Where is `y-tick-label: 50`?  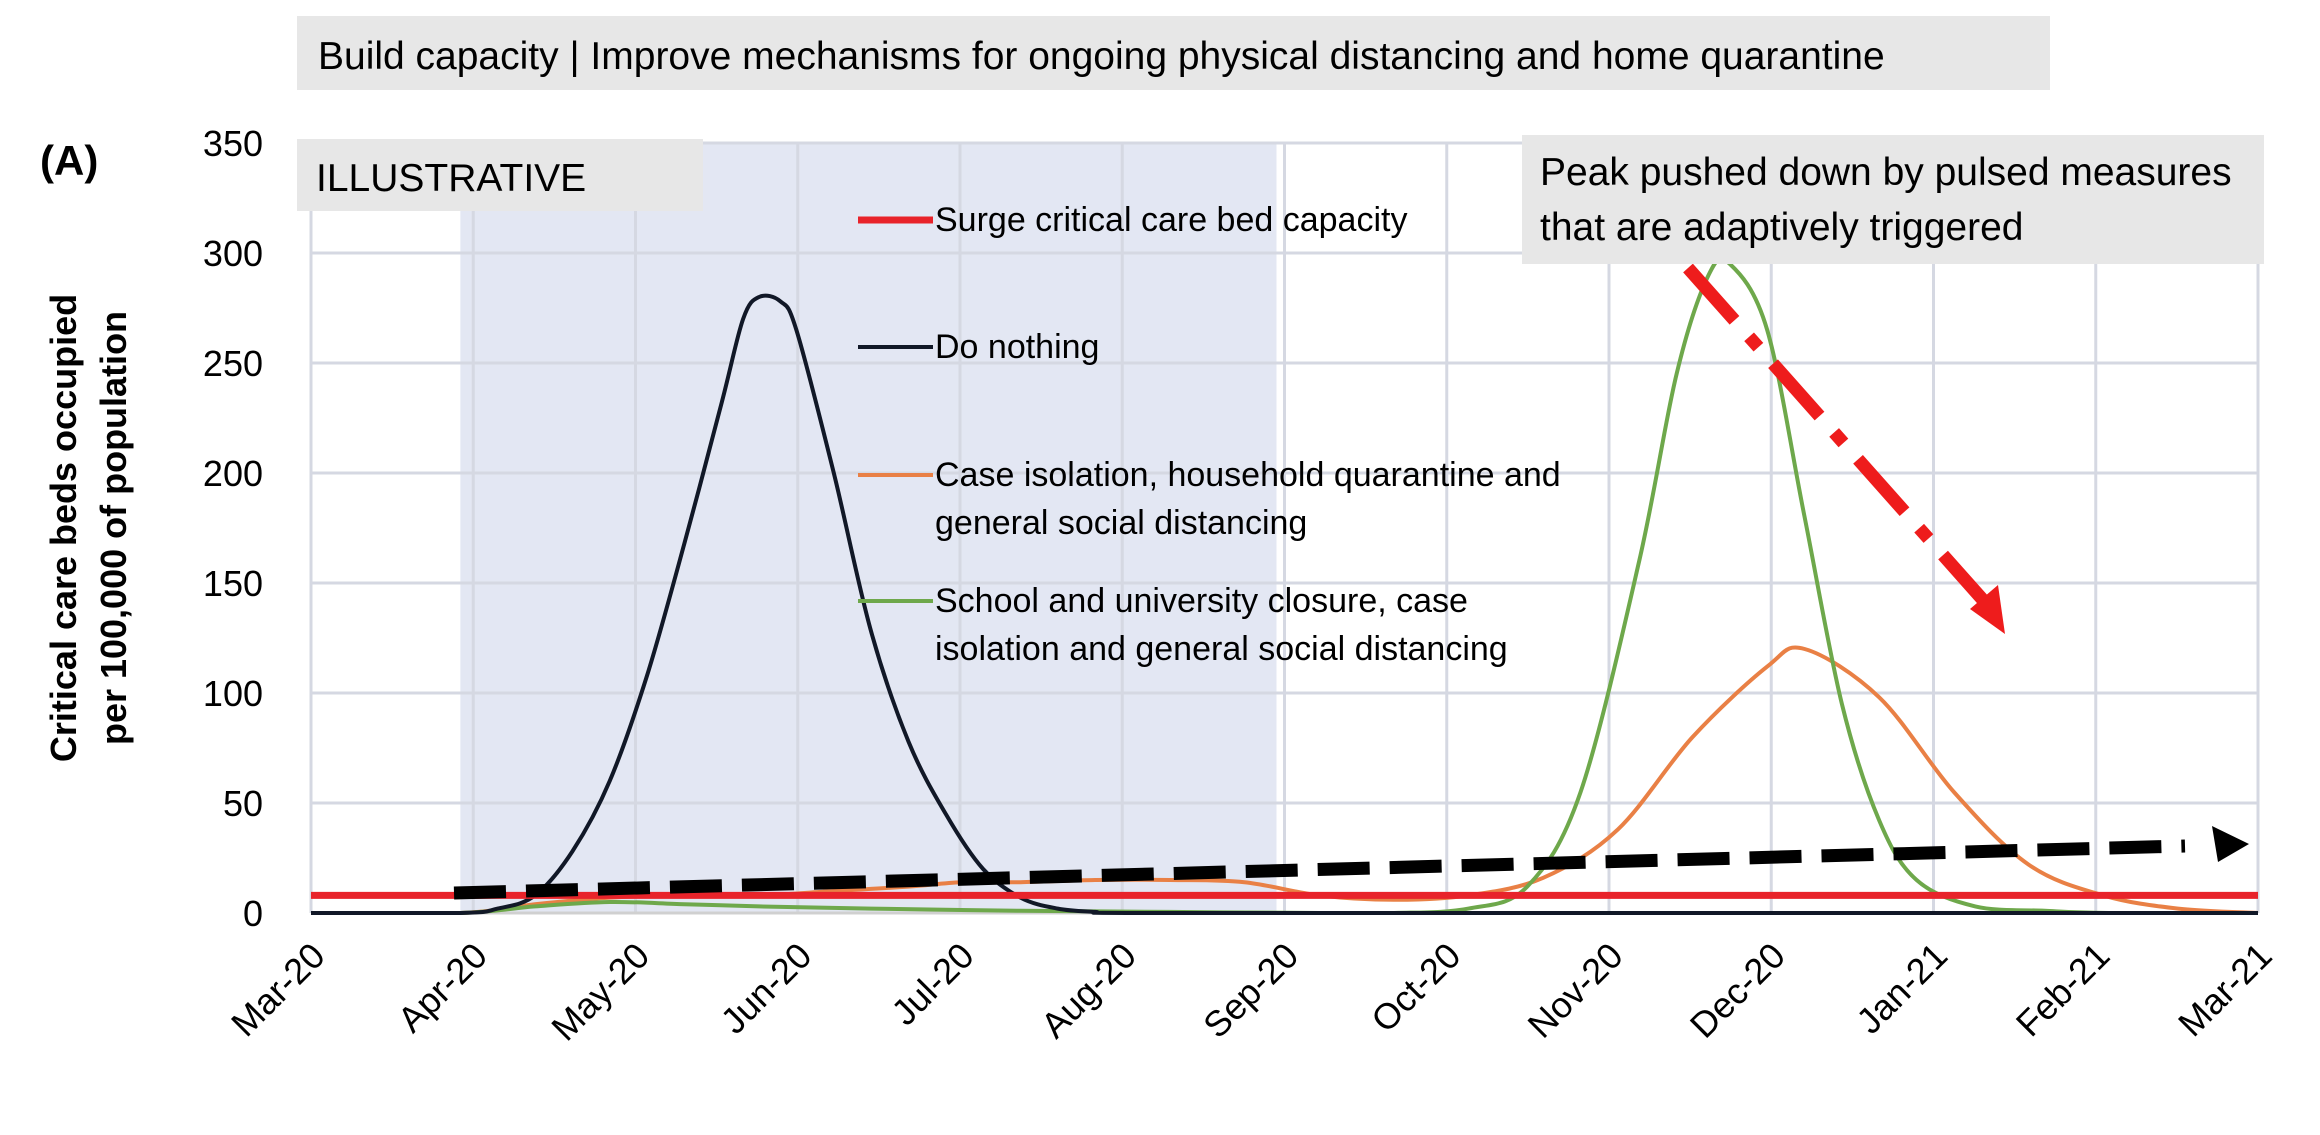
y-tick-label: 50 is located at coordinates (243, 803).